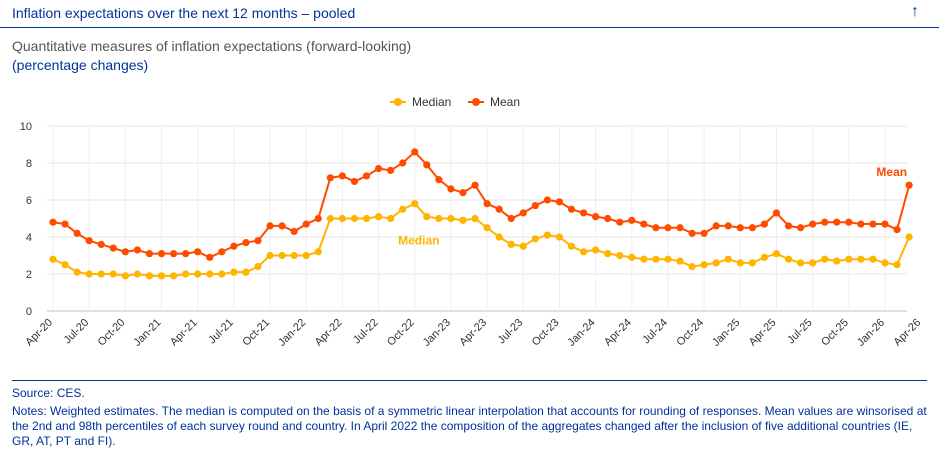 The width and height of the screenshot is (939, 464). What do you see at coordinates (77, 332) in the screenshot?
I see `x-tick-label: Jul-20` at bounding box center [77, 332].